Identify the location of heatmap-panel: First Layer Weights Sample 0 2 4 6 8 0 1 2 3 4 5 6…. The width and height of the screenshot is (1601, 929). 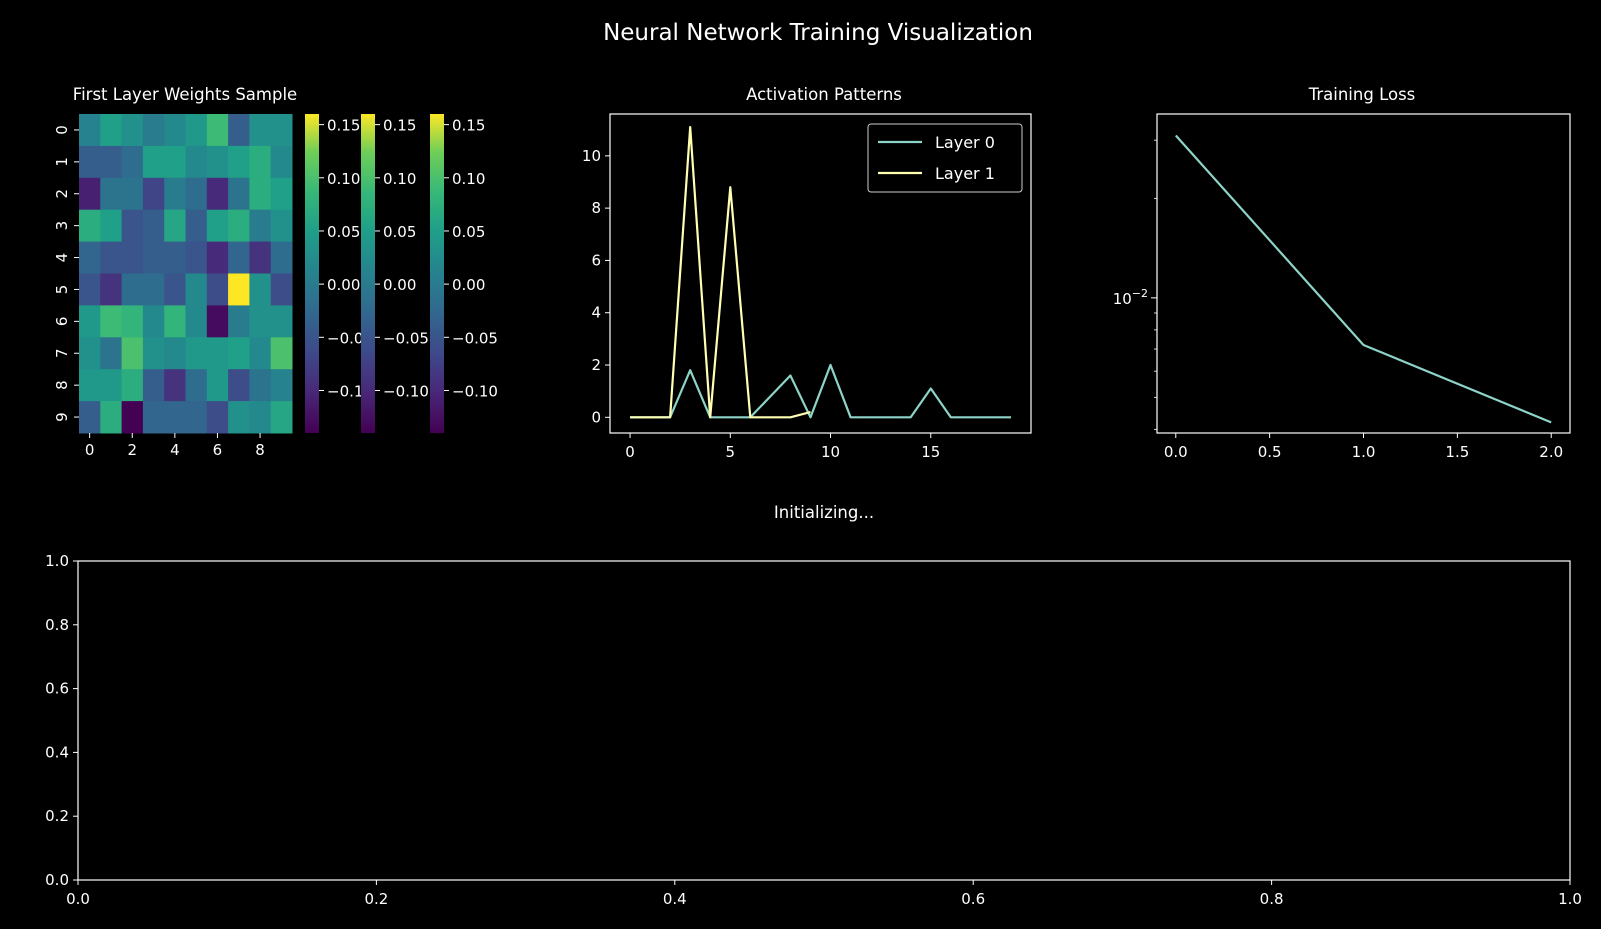
(275, 272).